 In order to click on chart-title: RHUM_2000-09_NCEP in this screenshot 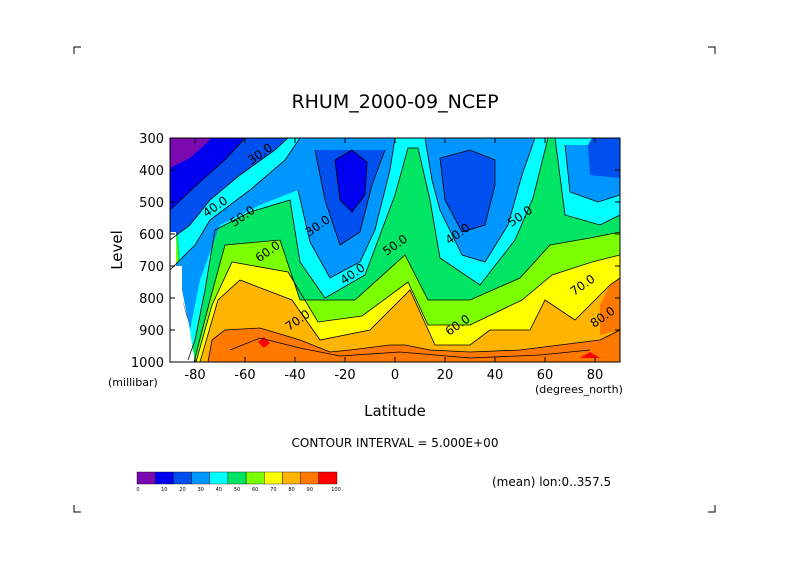, I will do `click(394, 102)`.